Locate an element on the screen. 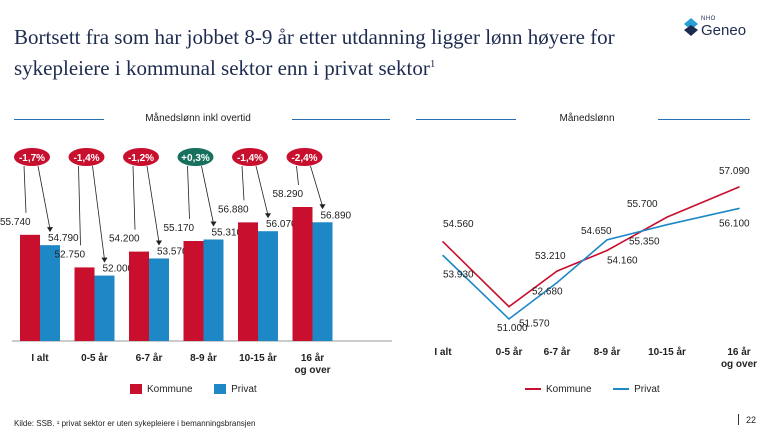 The width and height of the screenshot is (770, 430). line-category-label: og over is located at coordinates (739, 364).